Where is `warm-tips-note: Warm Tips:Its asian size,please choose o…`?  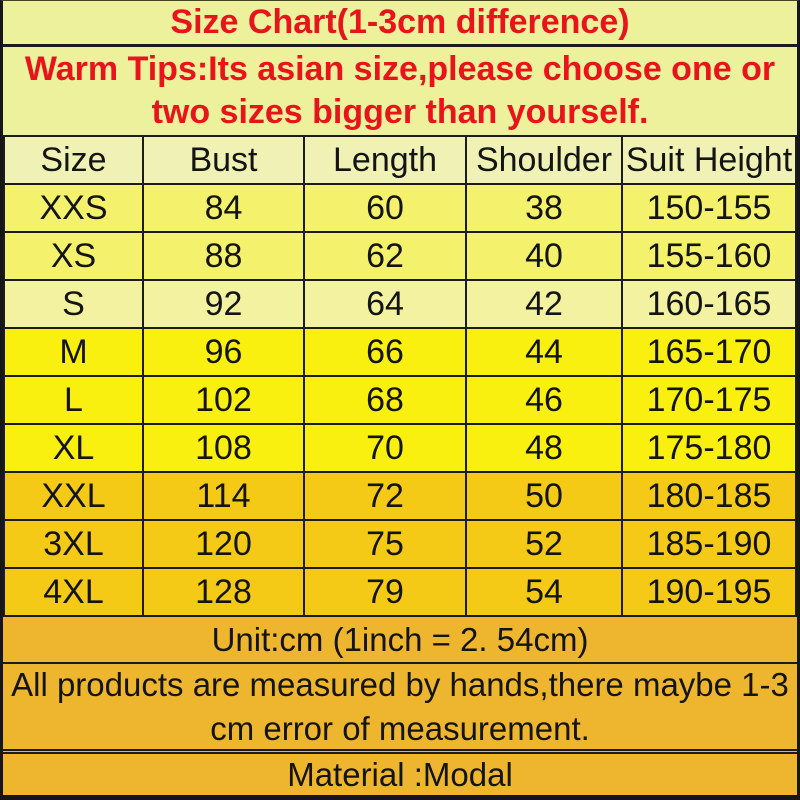
warm-tips-note: Warm Tips:Its asian size,please choose o… is located at coordinates (400, 91).